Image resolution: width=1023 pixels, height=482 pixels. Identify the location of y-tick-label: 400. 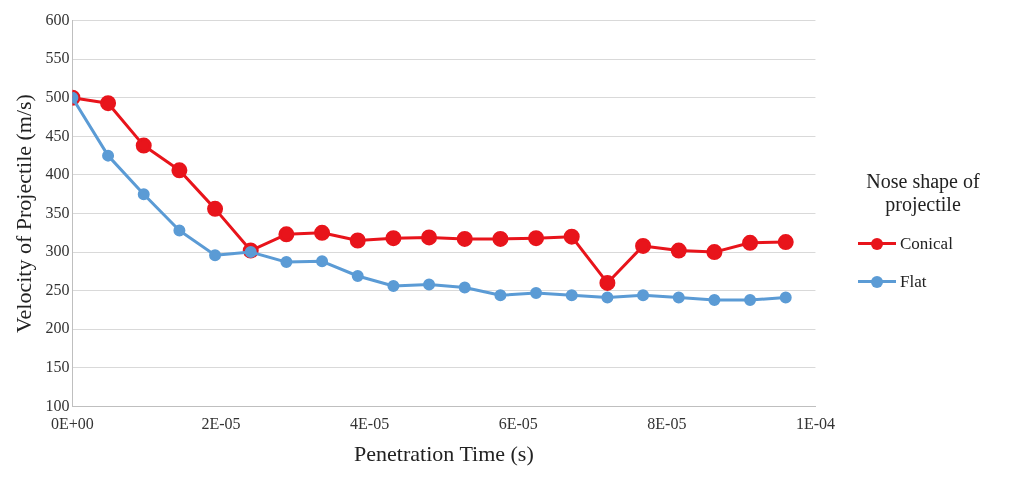
(57, 174).